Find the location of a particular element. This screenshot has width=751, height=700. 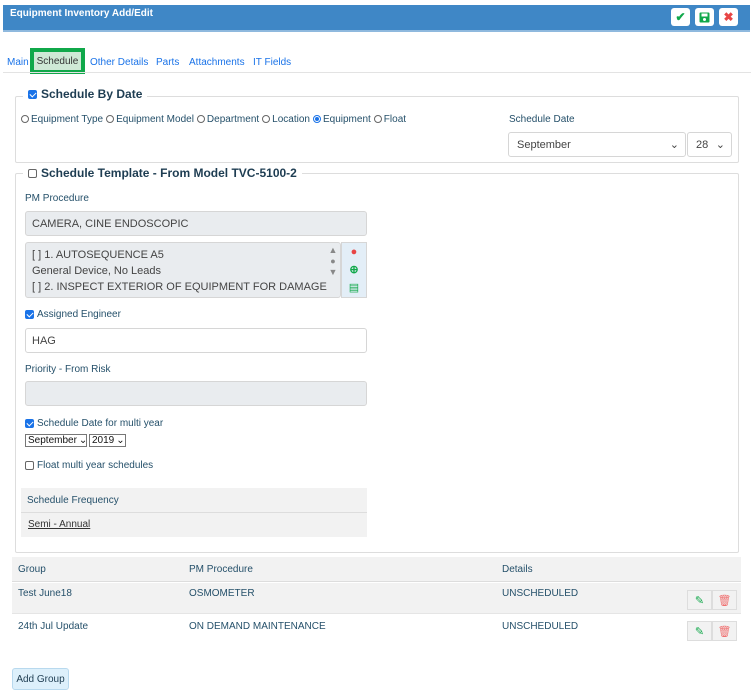

tab-main: Main is located at coordinates (18, 62).